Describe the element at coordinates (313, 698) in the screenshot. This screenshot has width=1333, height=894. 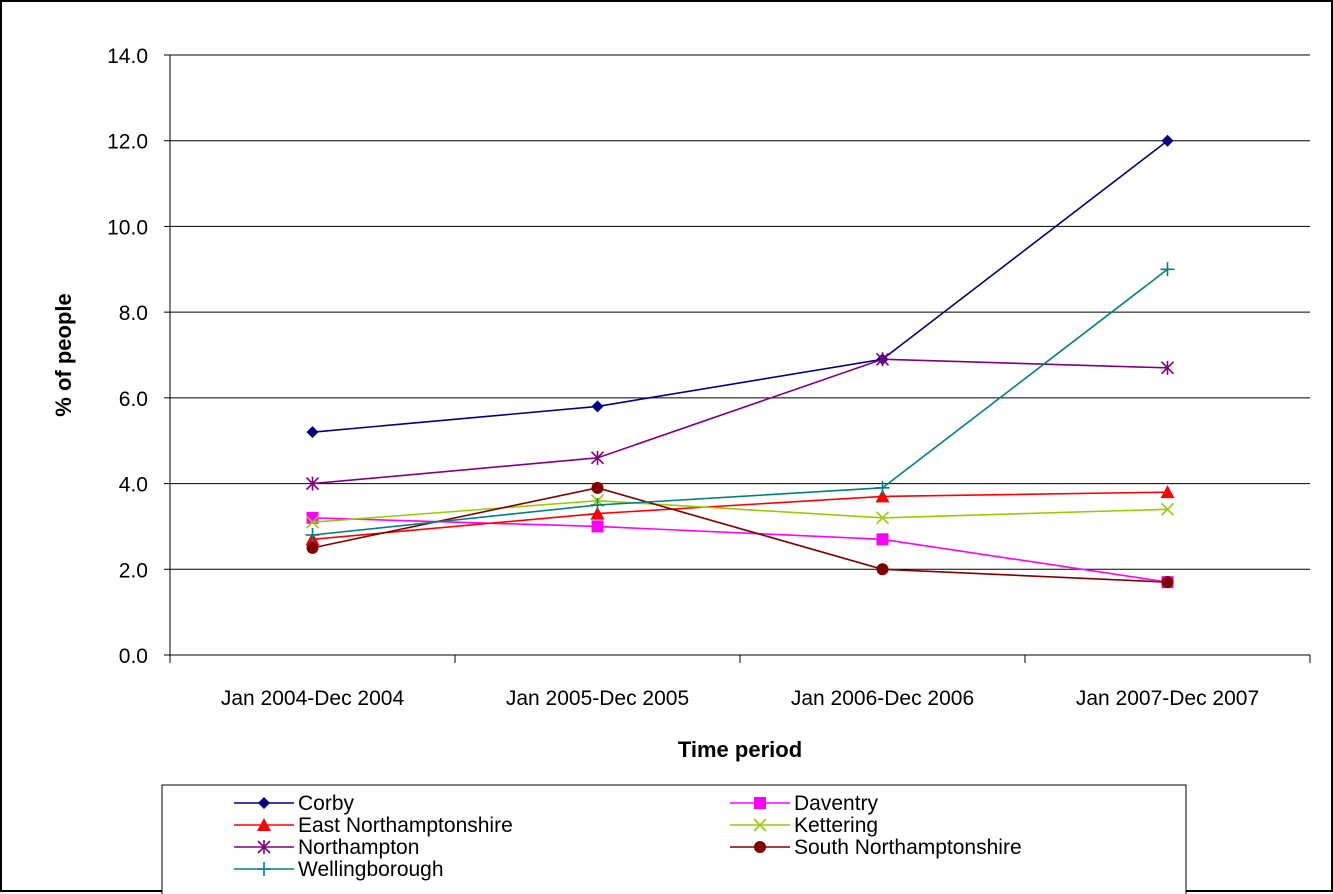
I see `x-tick-label: Jan 2004-Dec 2004` at that location.